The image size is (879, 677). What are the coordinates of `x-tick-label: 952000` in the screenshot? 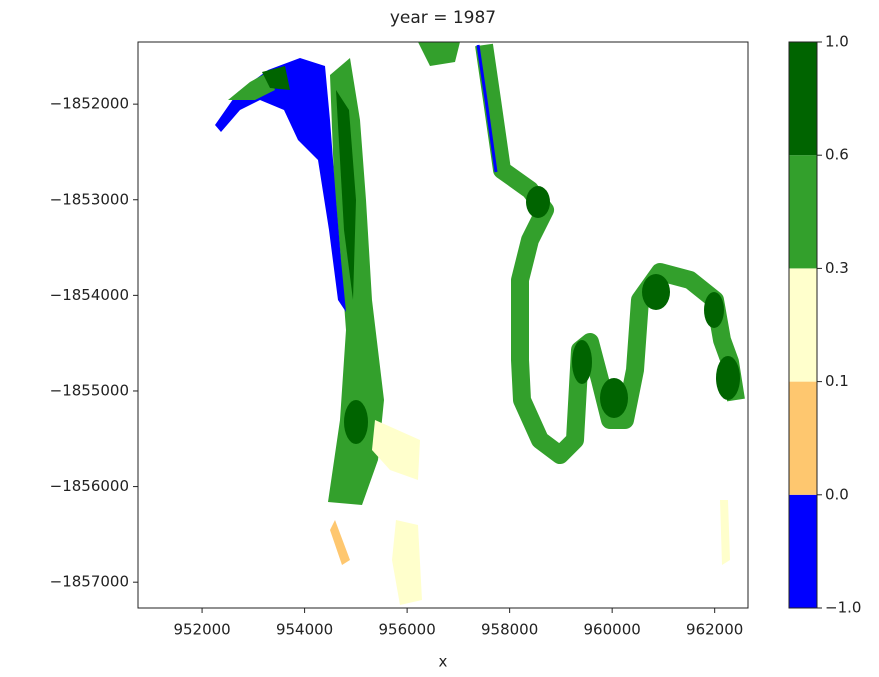 It's located at (201, 630).